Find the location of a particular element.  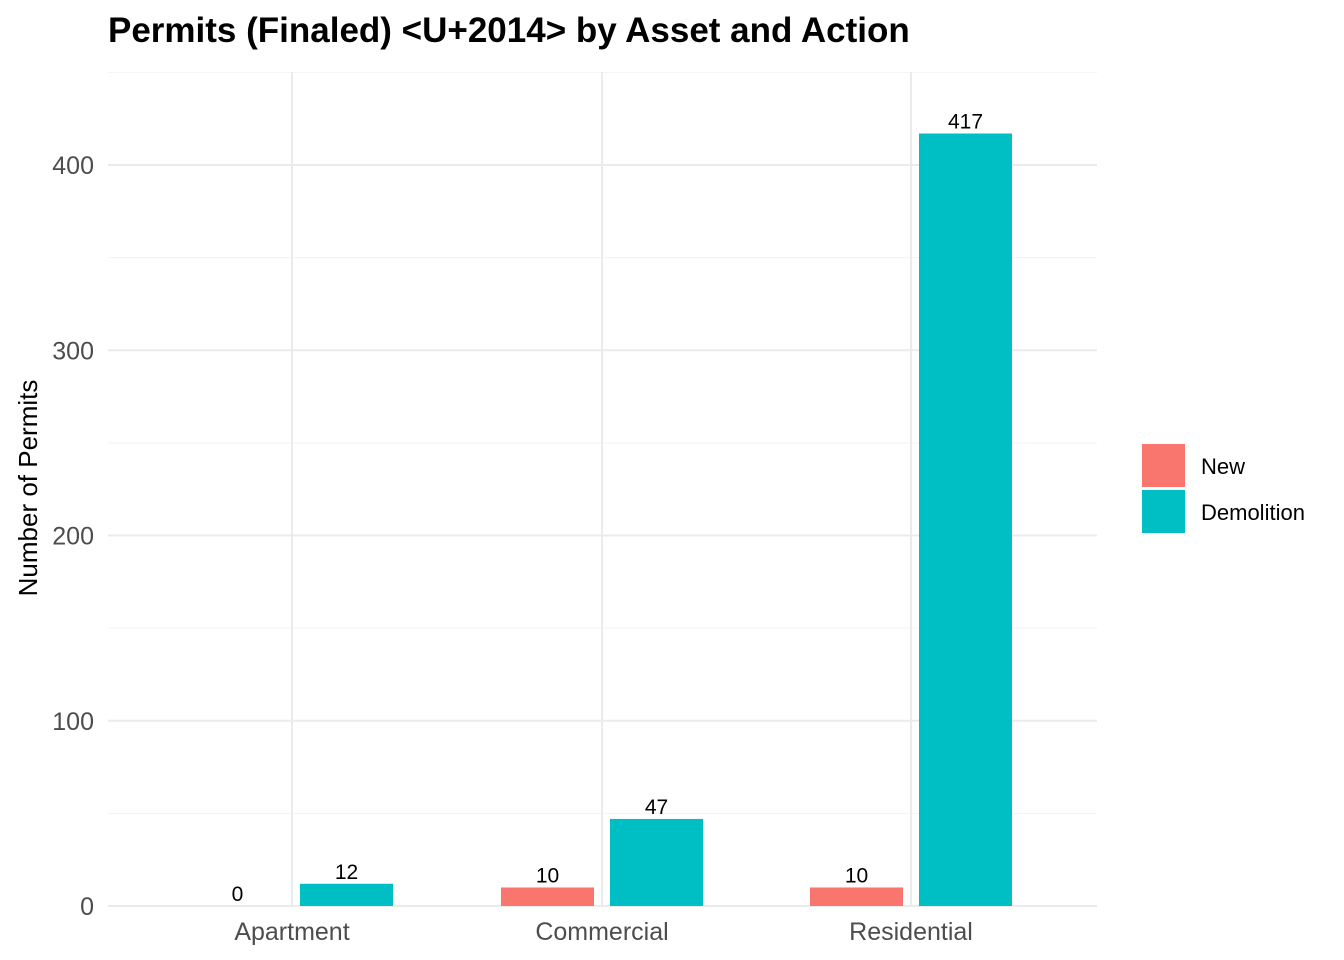

legend-swatch-demolition is located at coordinates (1163, 511).